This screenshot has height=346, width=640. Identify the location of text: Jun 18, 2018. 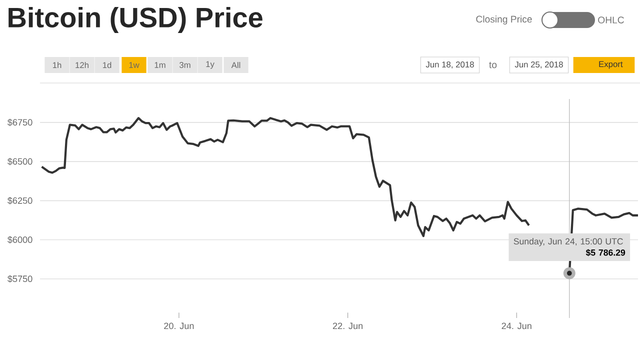
(450, 65).